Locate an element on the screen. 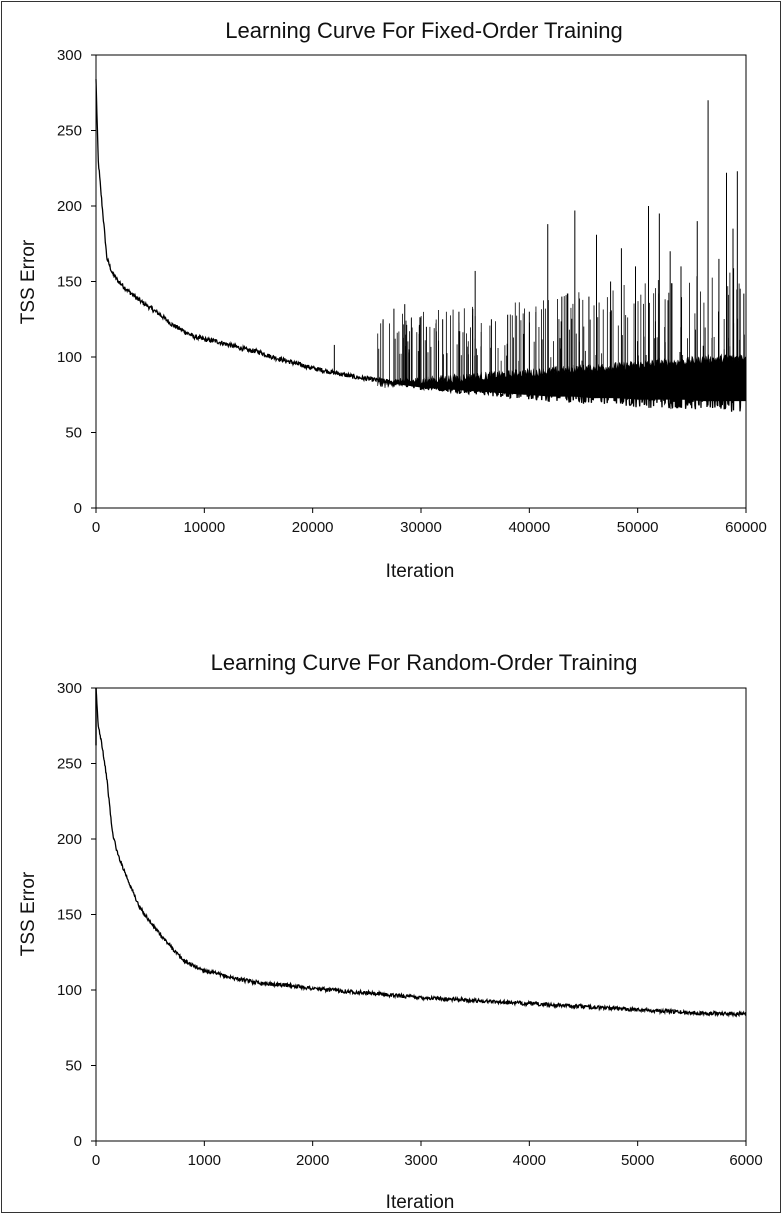 Image resolution: width=784 pixels, height=1216 pixels. x-tick-label: 6000 is located at coordinates (745, 1160).